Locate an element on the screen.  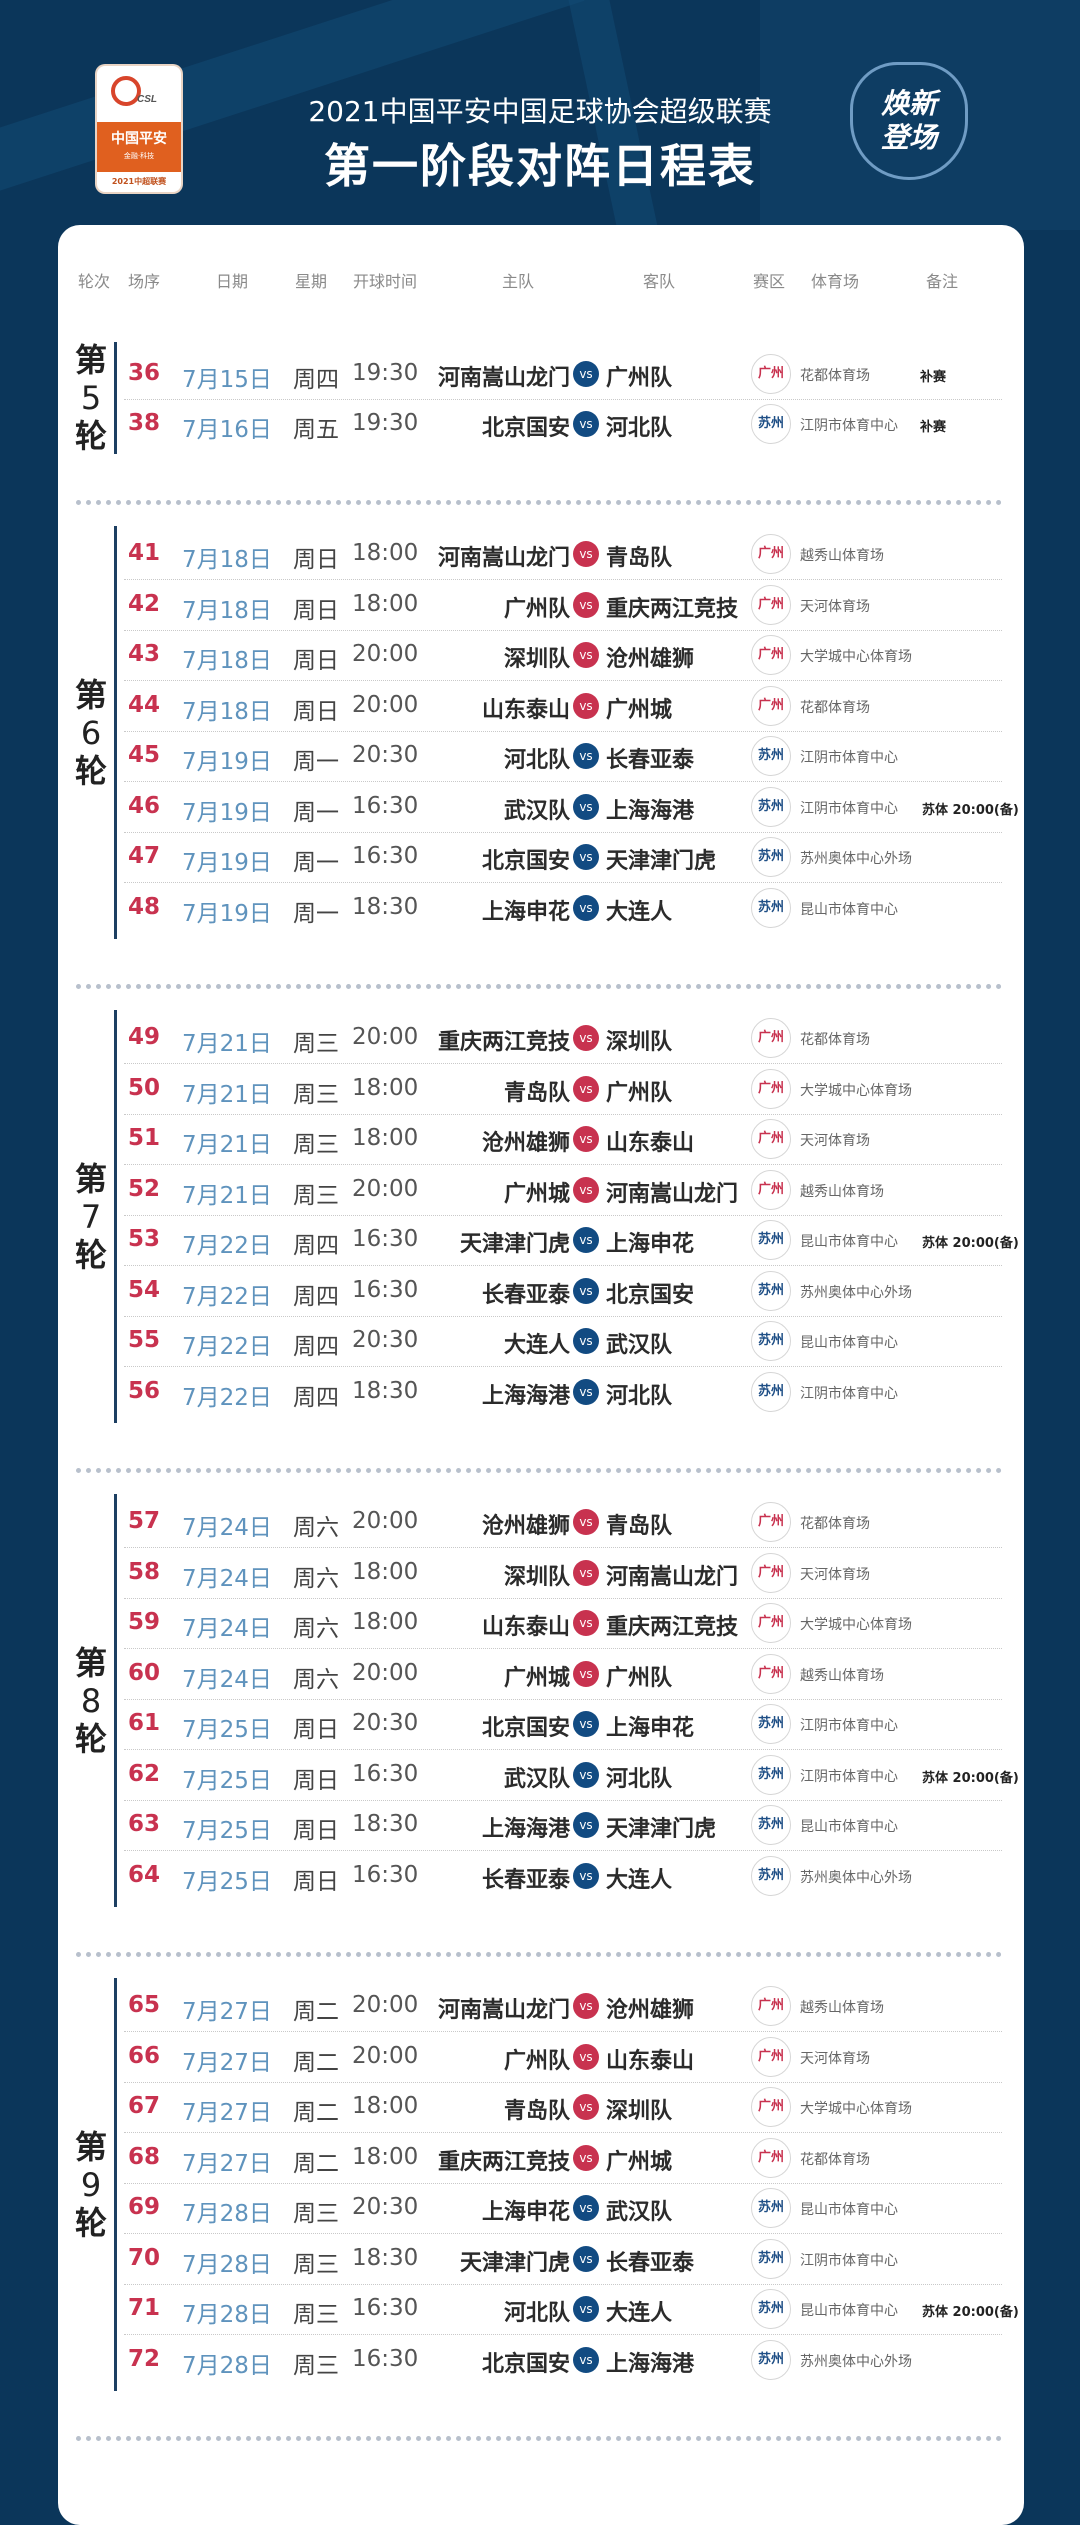
match-weekday: 周一 is located at coordinates (316, 762).